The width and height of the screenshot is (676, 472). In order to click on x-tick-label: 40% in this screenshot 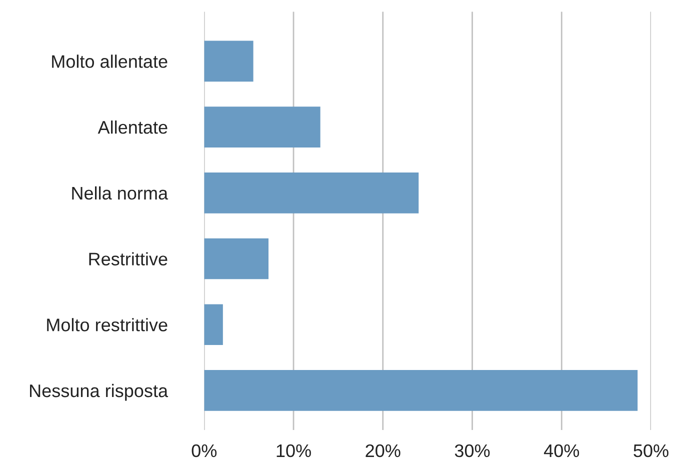, I will do `click(562, 451)`.